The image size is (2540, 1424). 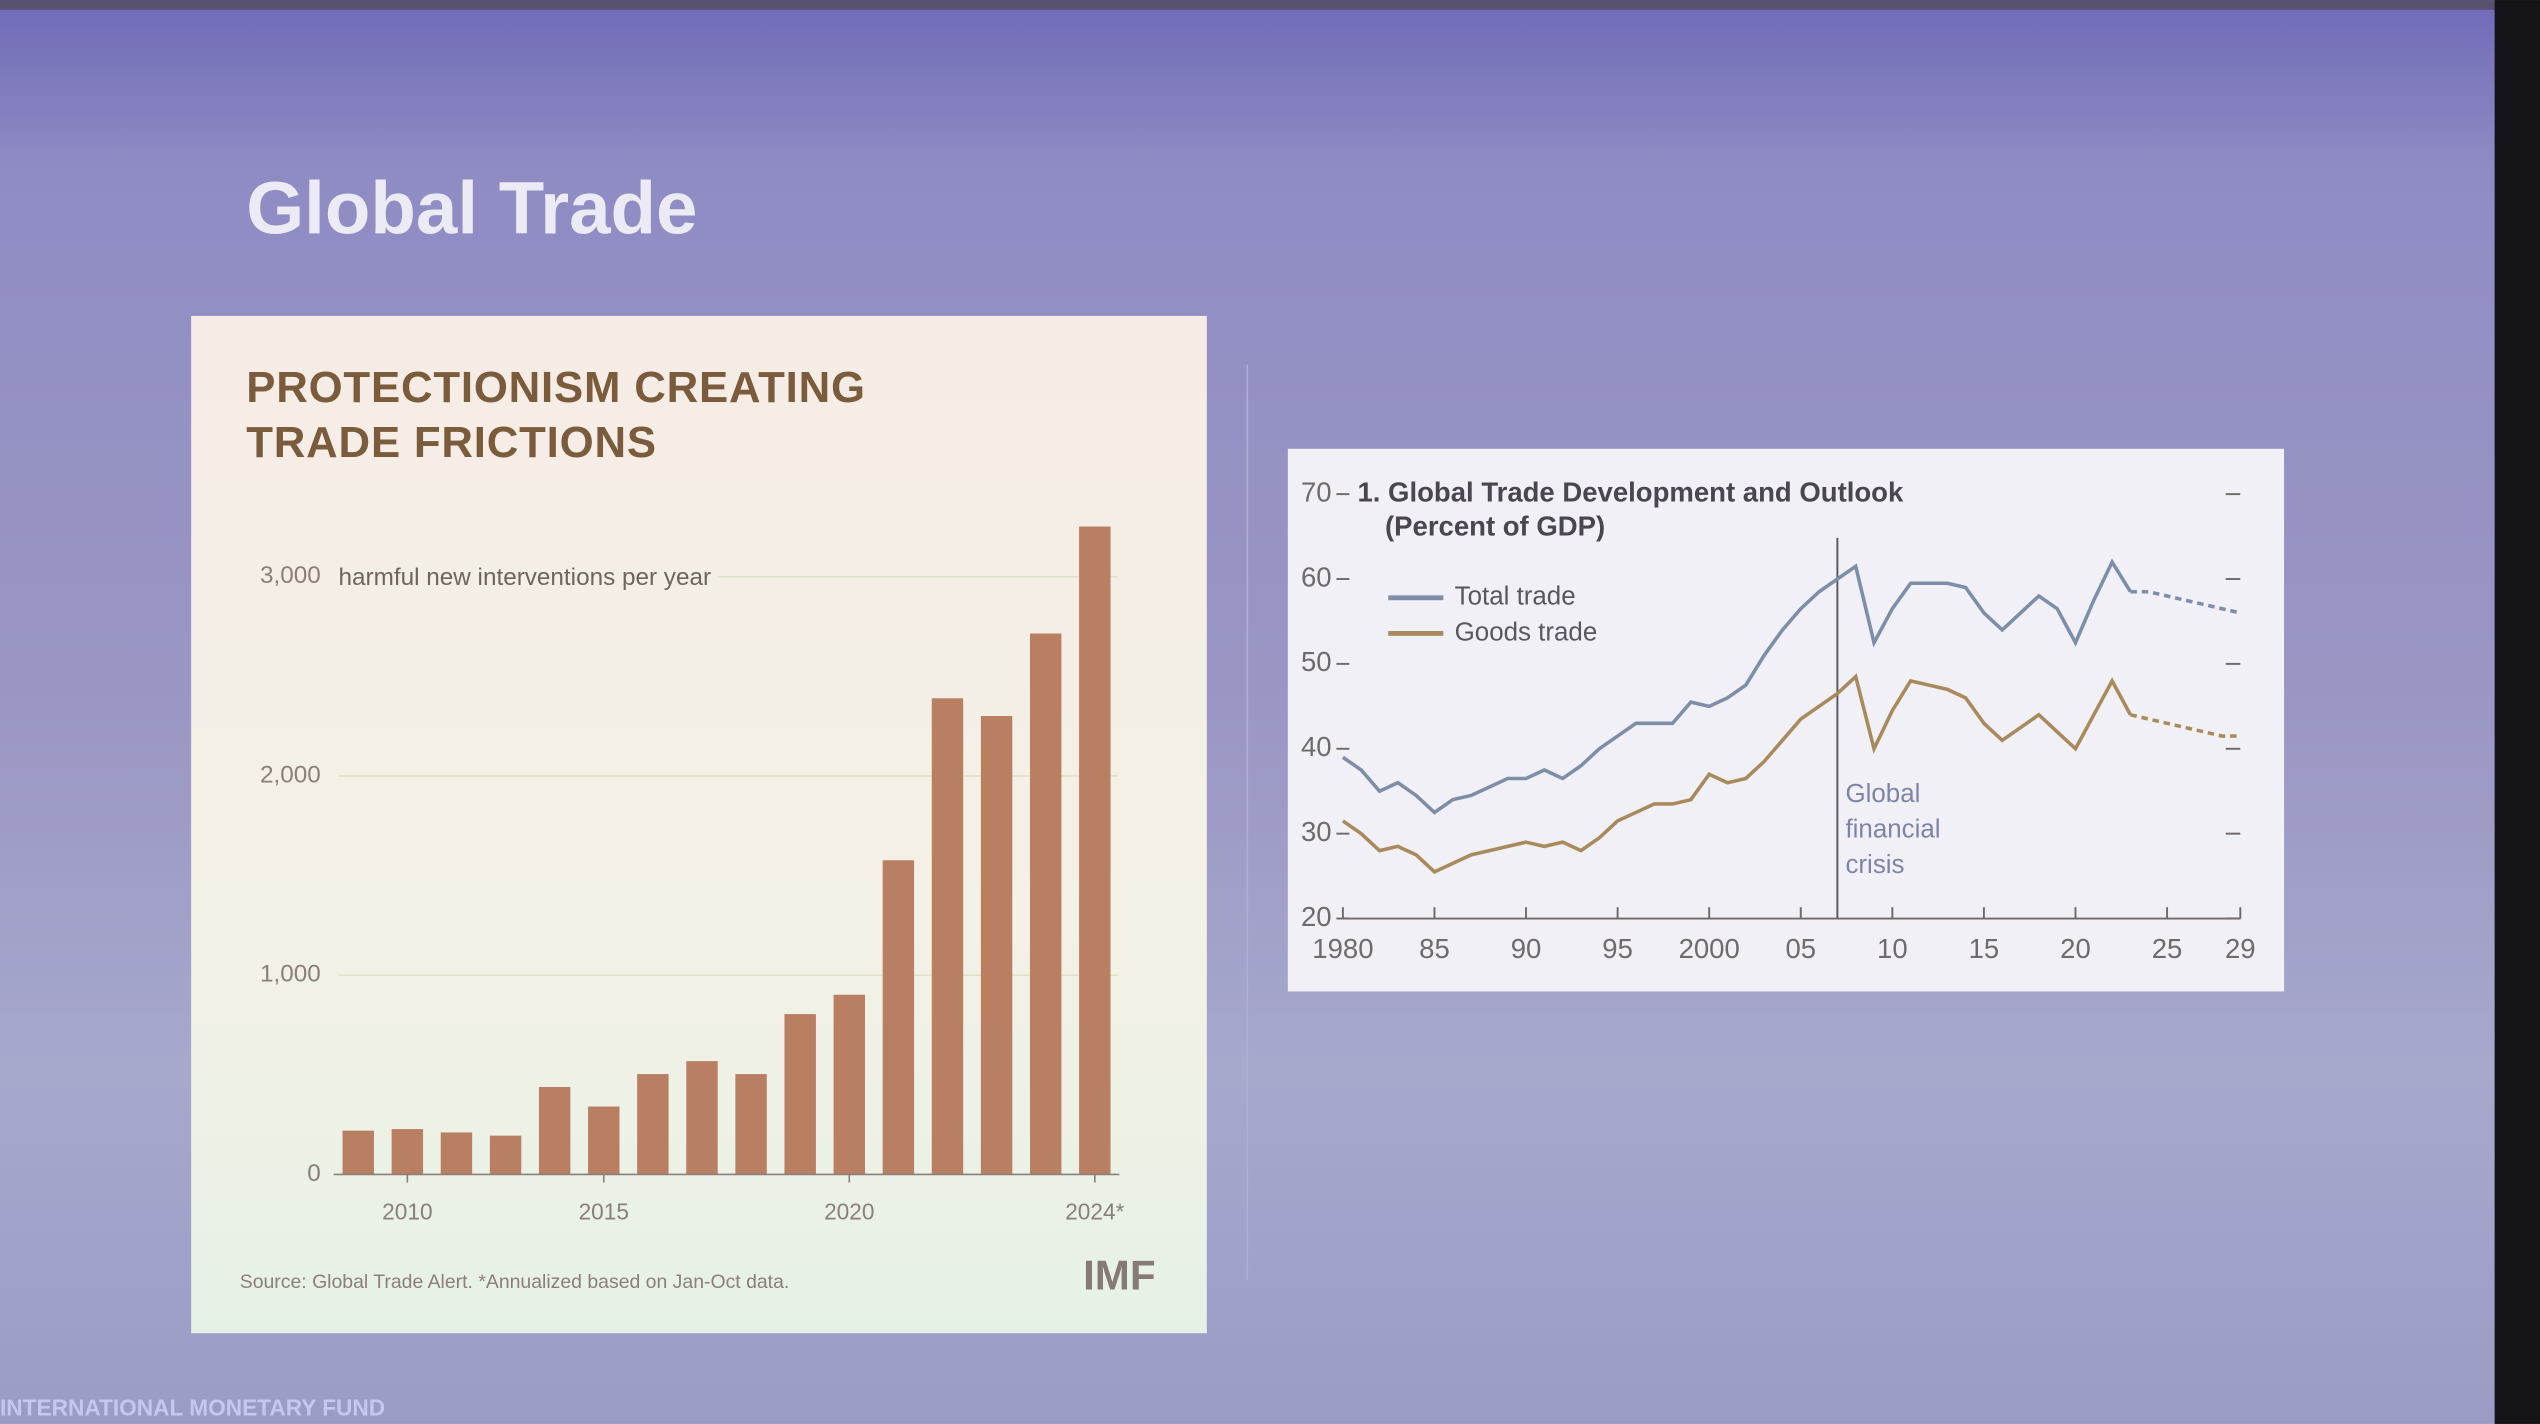 What do you see at coordinates (1617, 948) in the screenshot?
I see `x-tick-label: 95` at bounding box center [1617, 948].